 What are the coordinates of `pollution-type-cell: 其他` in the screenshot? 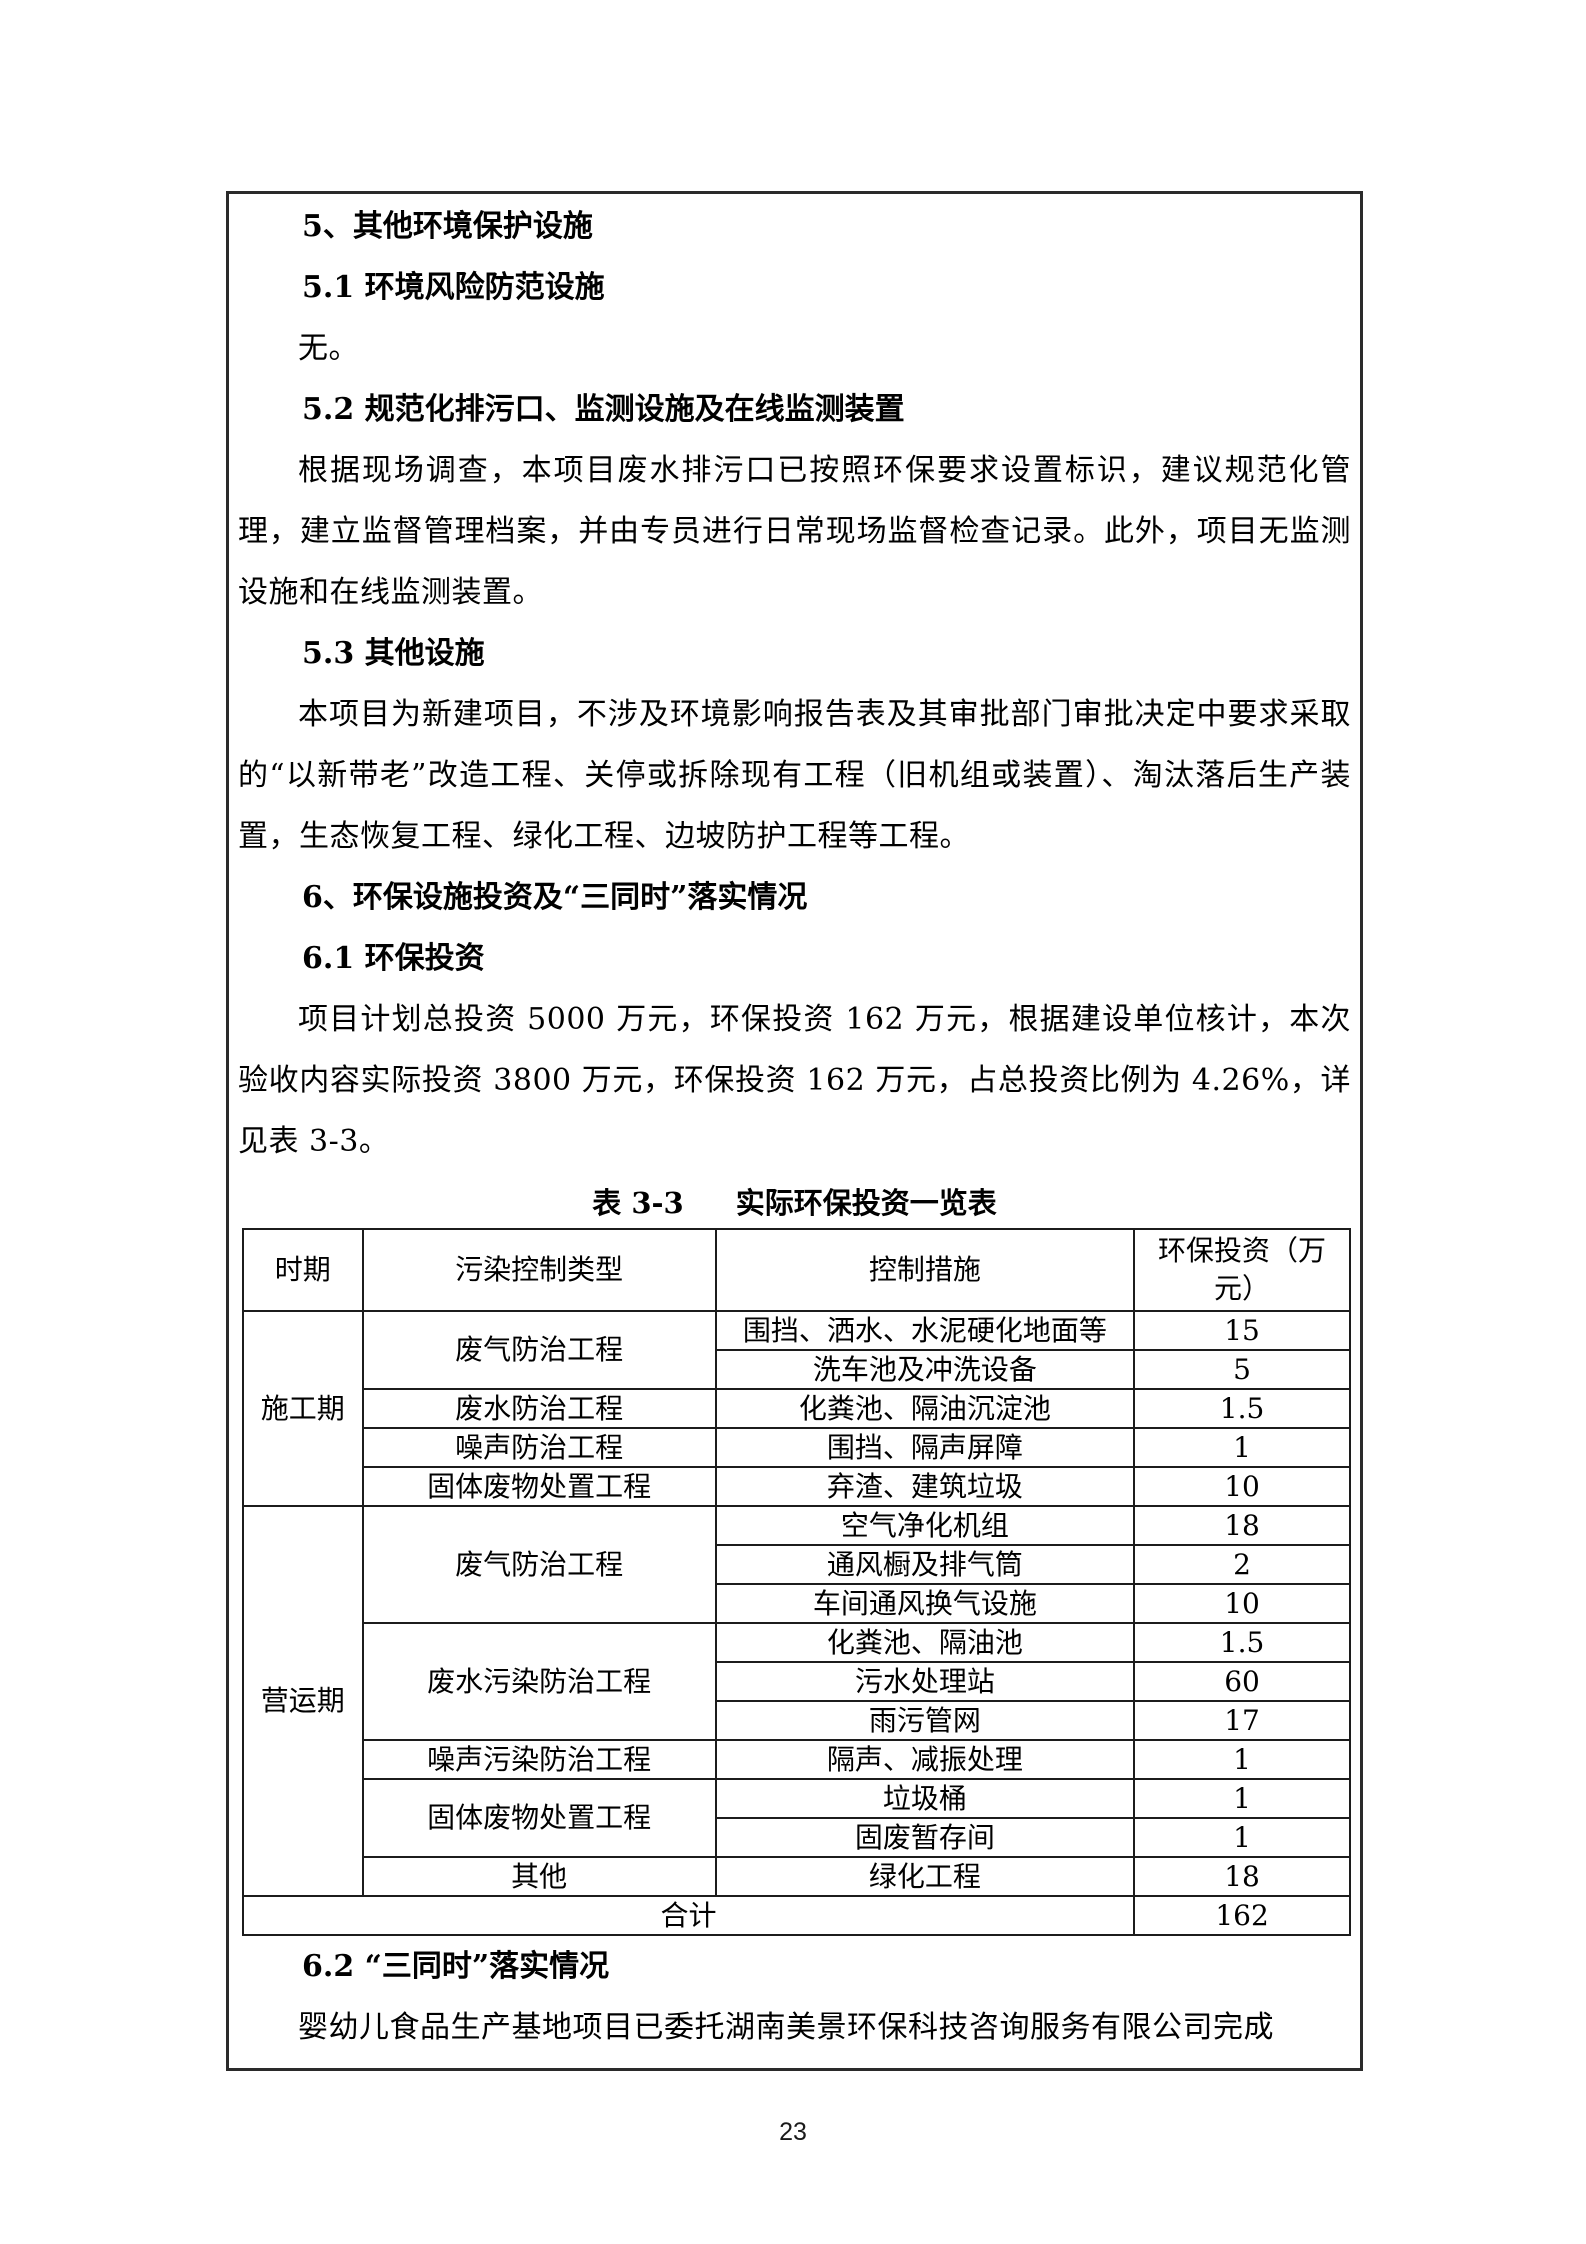 It's located at (539, 1876).